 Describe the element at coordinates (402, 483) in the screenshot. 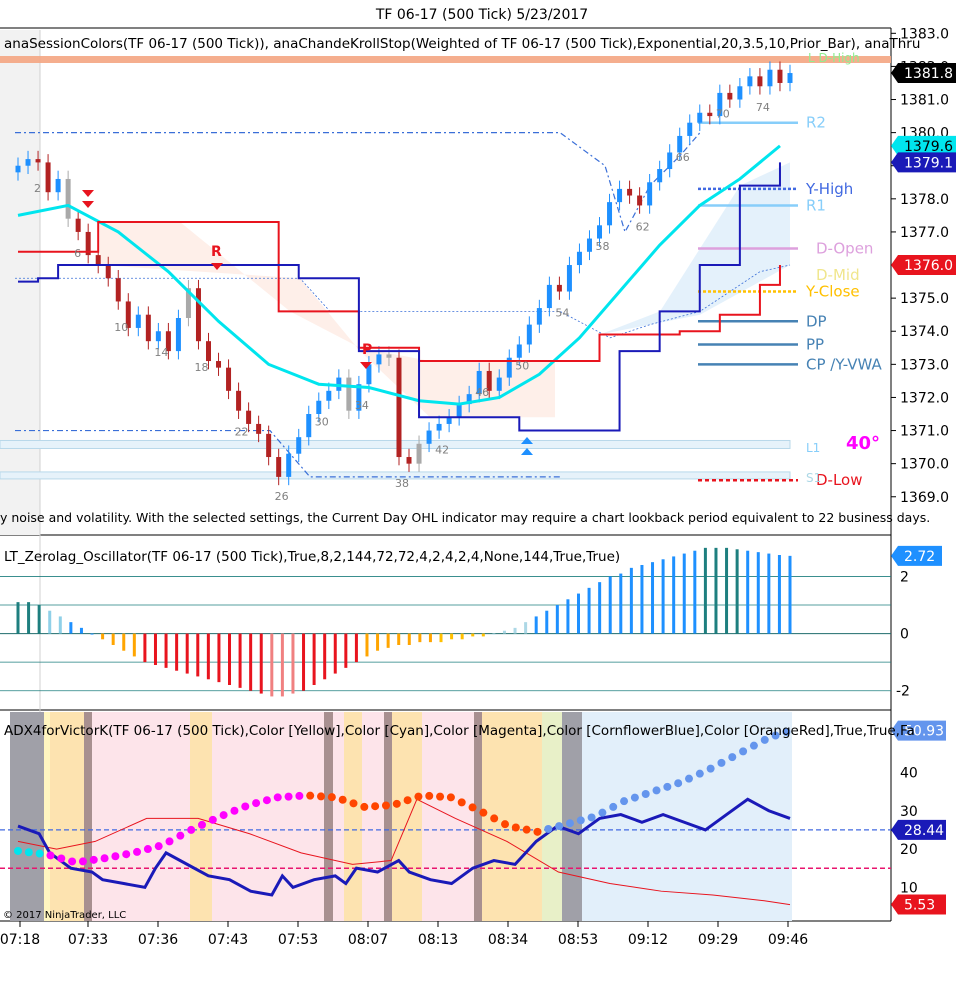

I see `bar-number-label: 38` at that location.